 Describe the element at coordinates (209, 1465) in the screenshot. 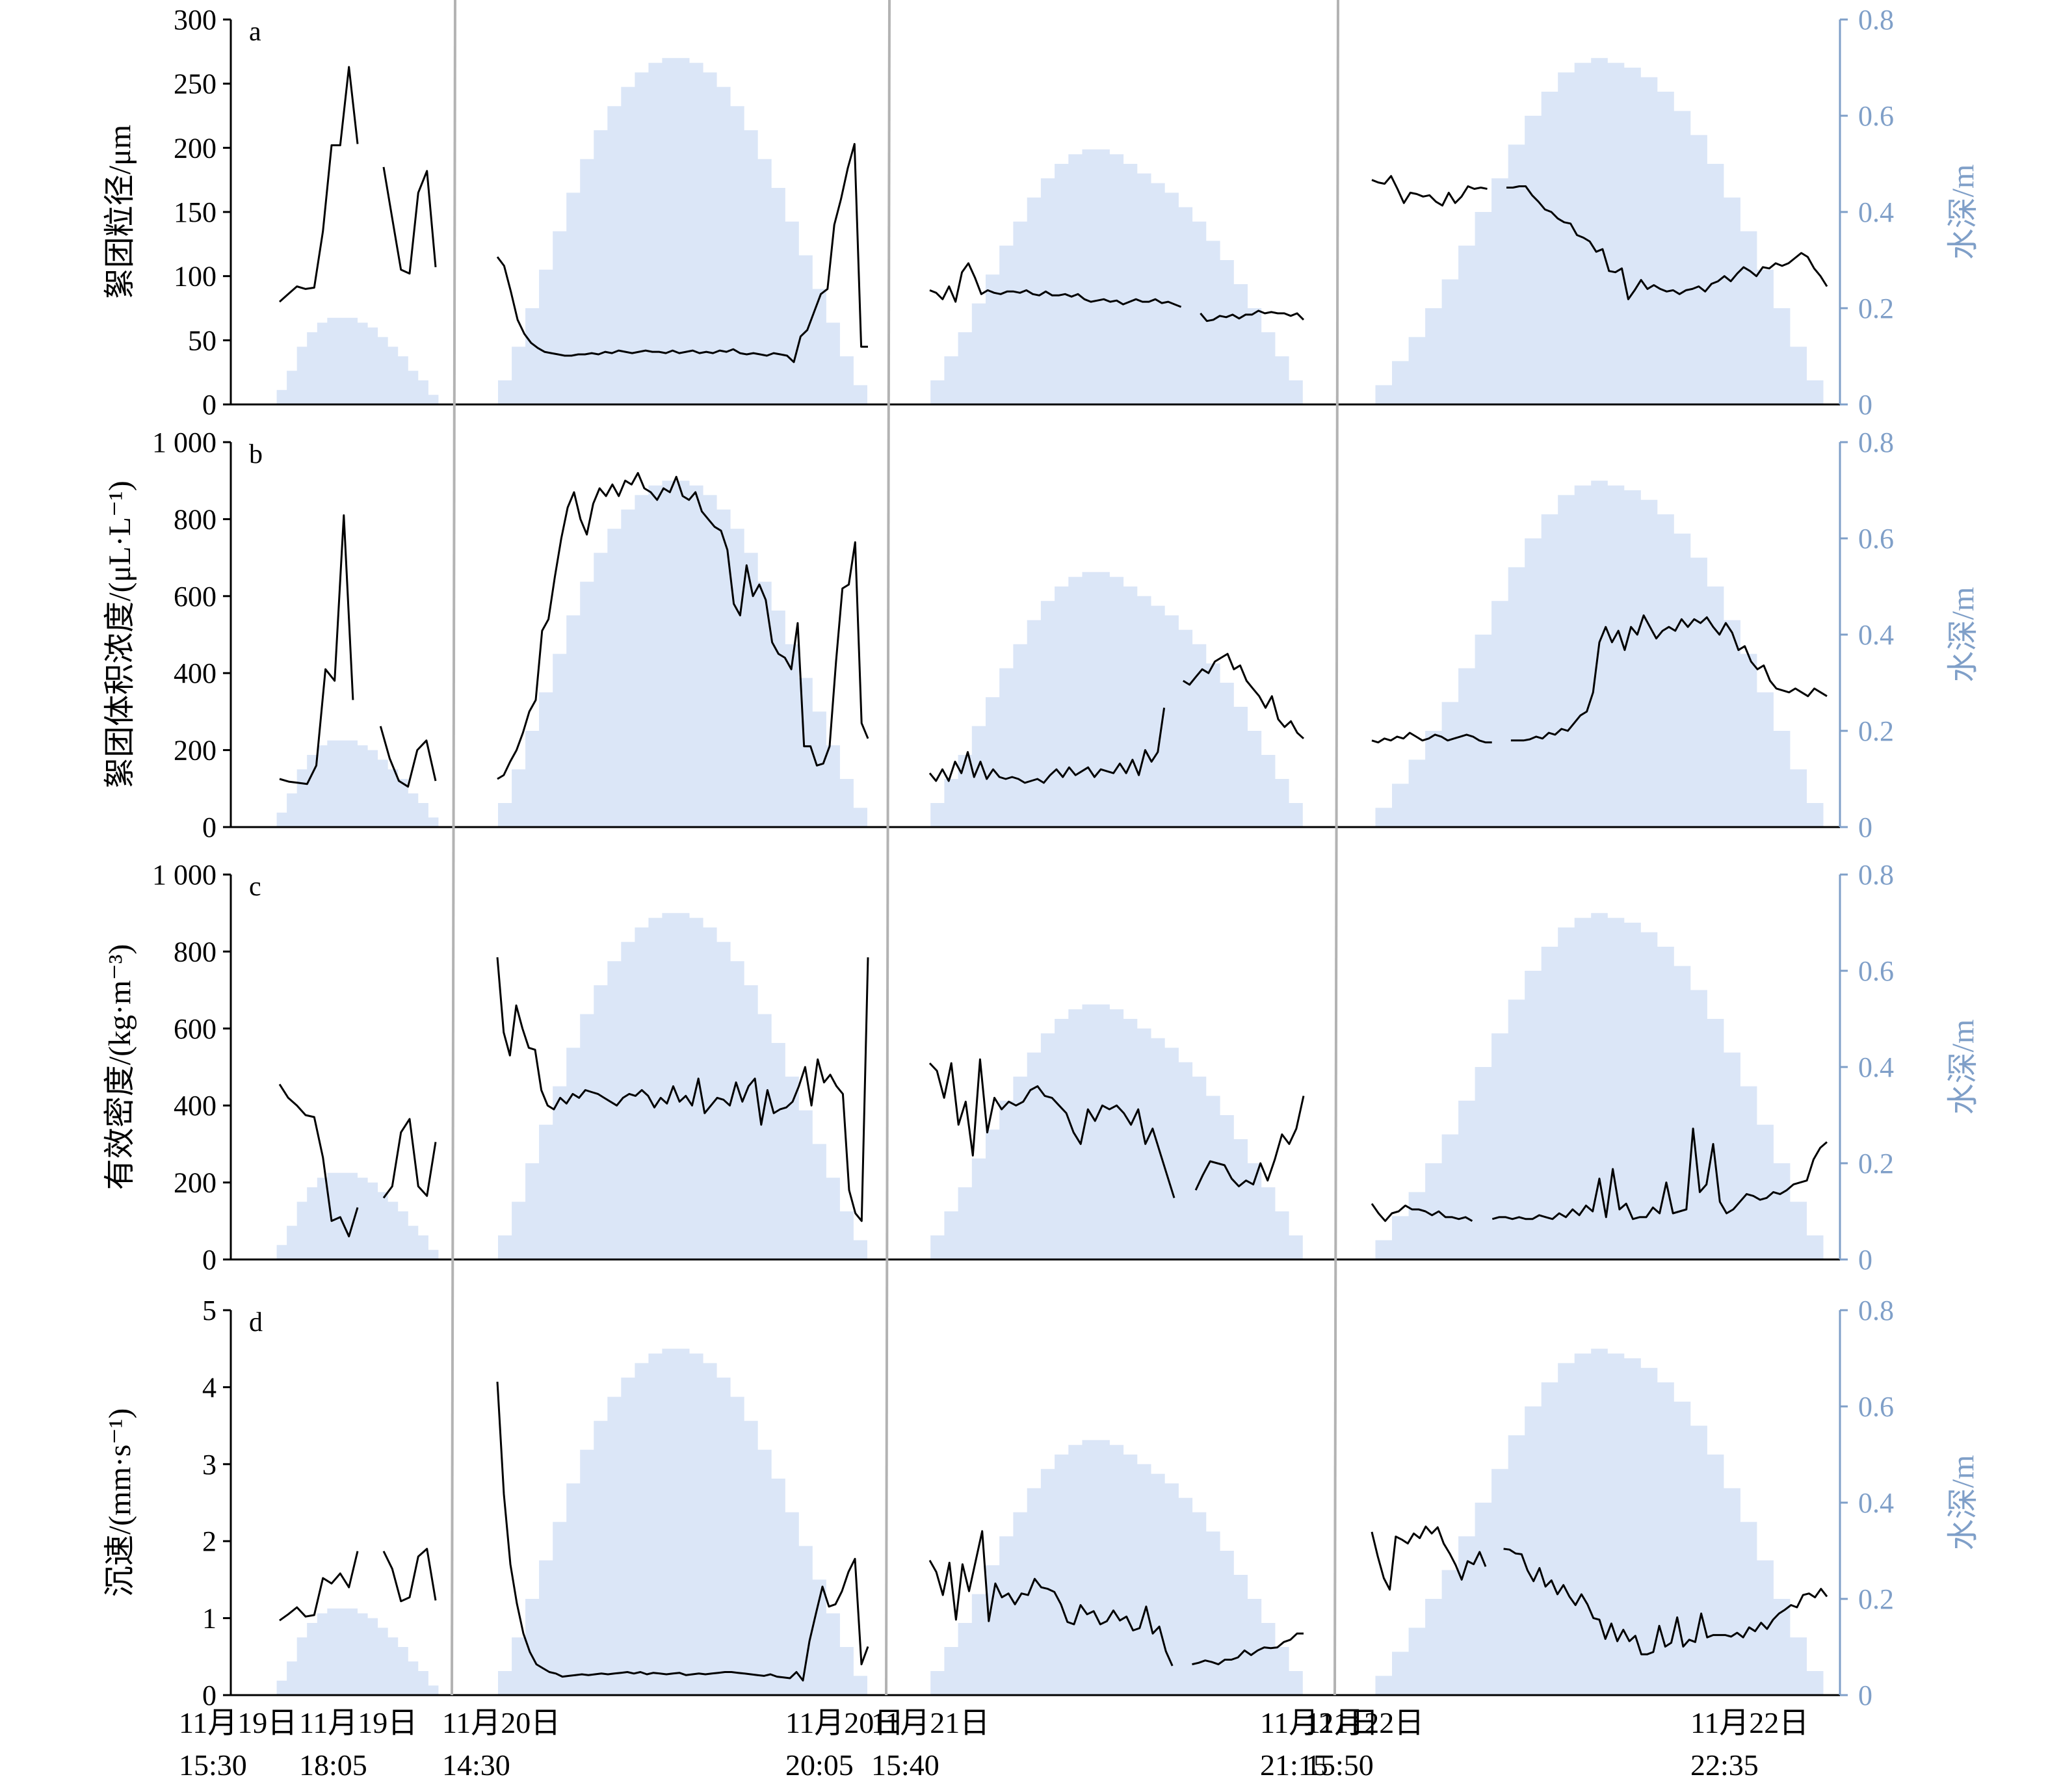

I see `left-tick-label: 3` at that location.